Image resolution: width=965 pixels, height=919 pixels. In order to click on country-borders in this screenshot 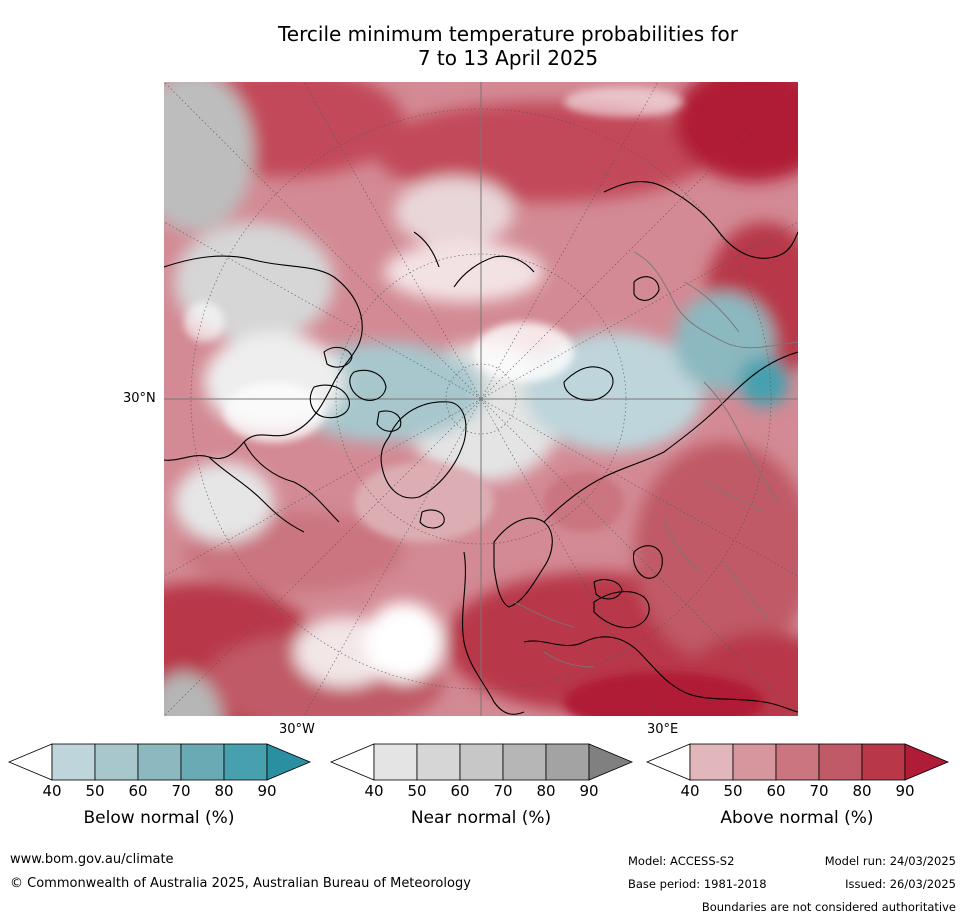, I will do `click(655, 459)`.